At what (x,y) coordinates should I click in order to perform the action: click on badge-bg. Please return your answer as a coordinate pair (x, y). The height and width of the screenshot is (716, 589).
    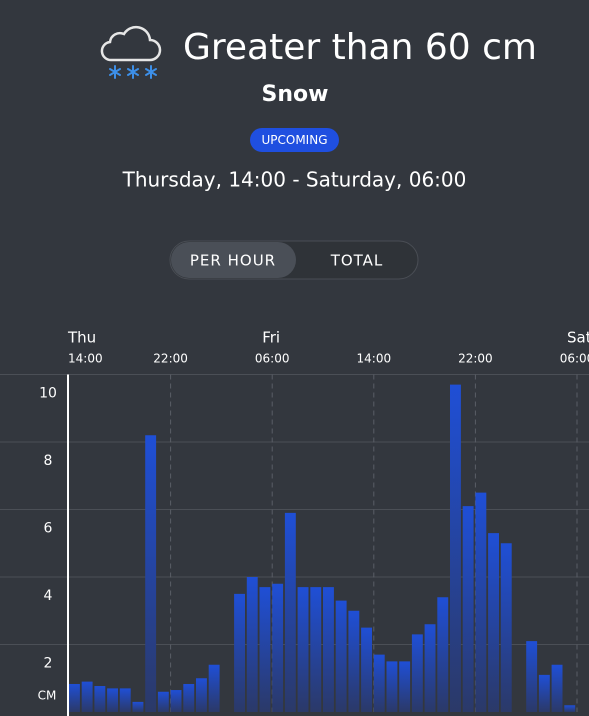
    Looking at the image, I should click on (294, 140).